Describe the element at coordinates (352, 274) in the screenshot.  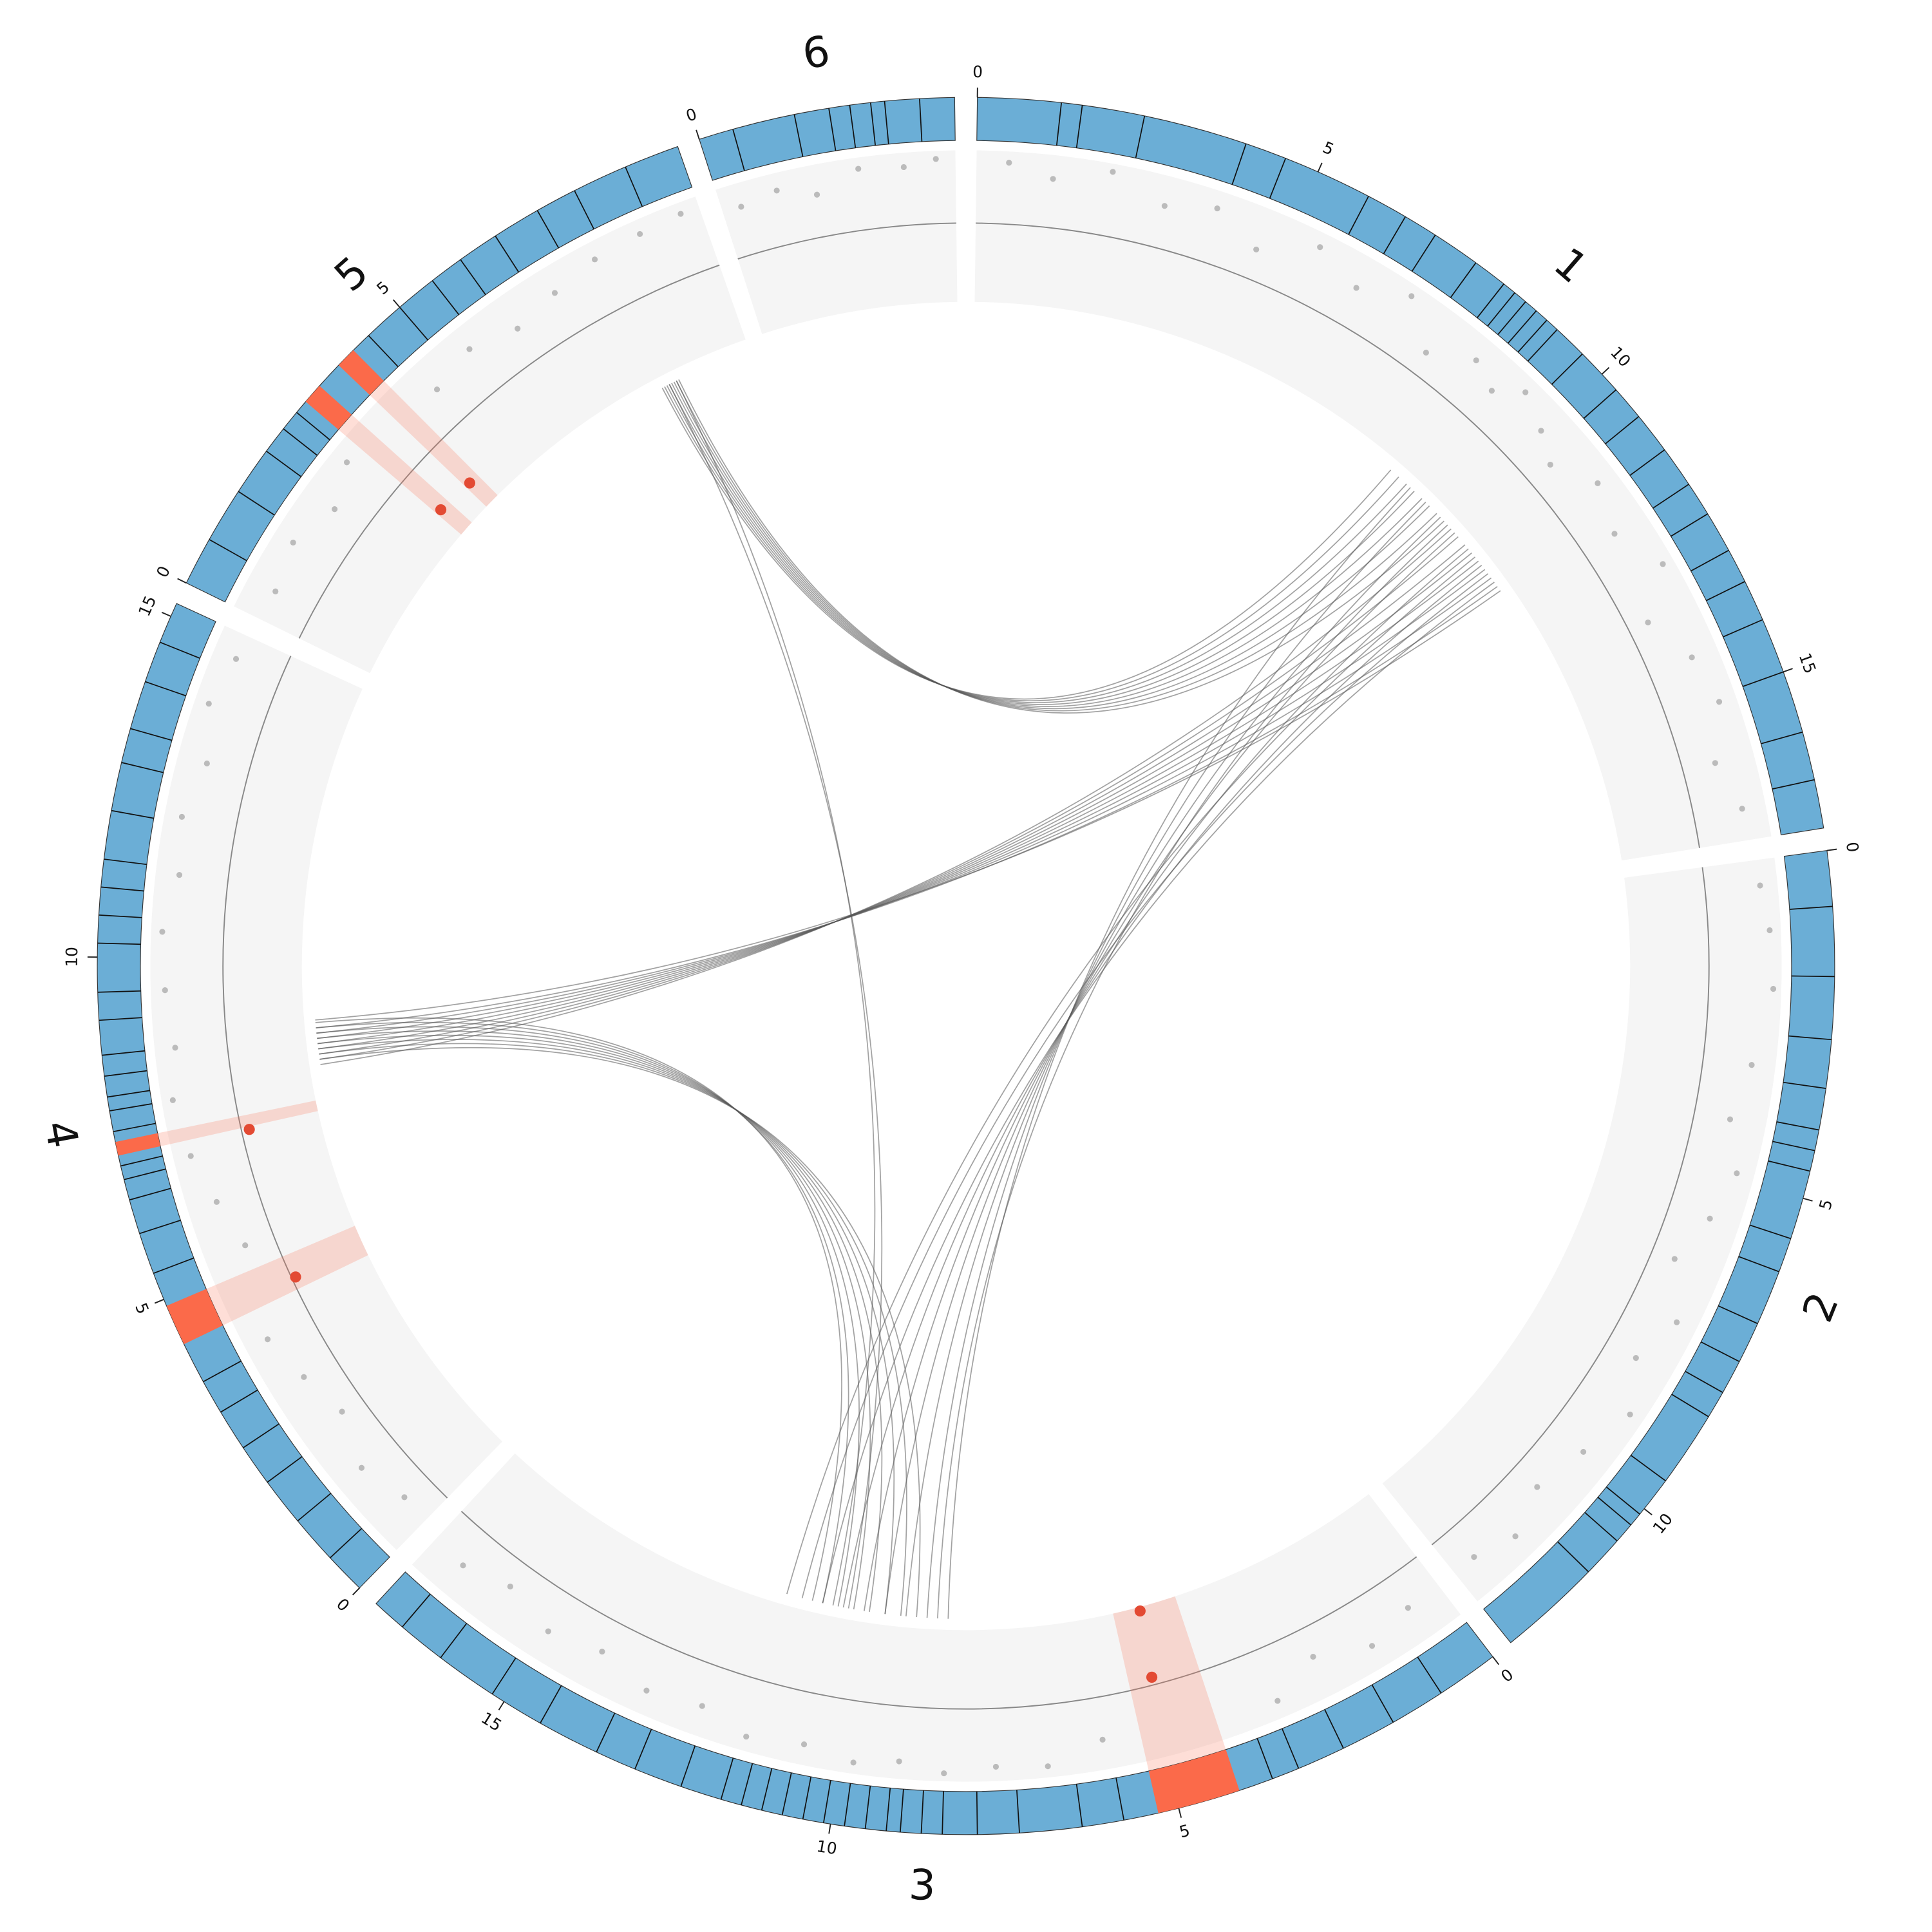
I see `chromosome-label: 5` at that location.